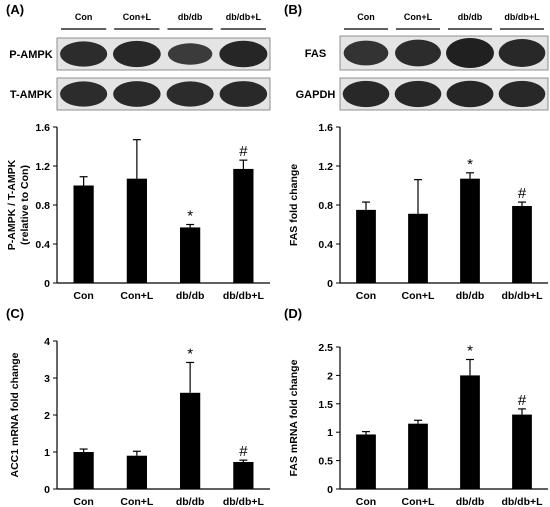  I want to click on panel-label: (D), so click(293, 313).